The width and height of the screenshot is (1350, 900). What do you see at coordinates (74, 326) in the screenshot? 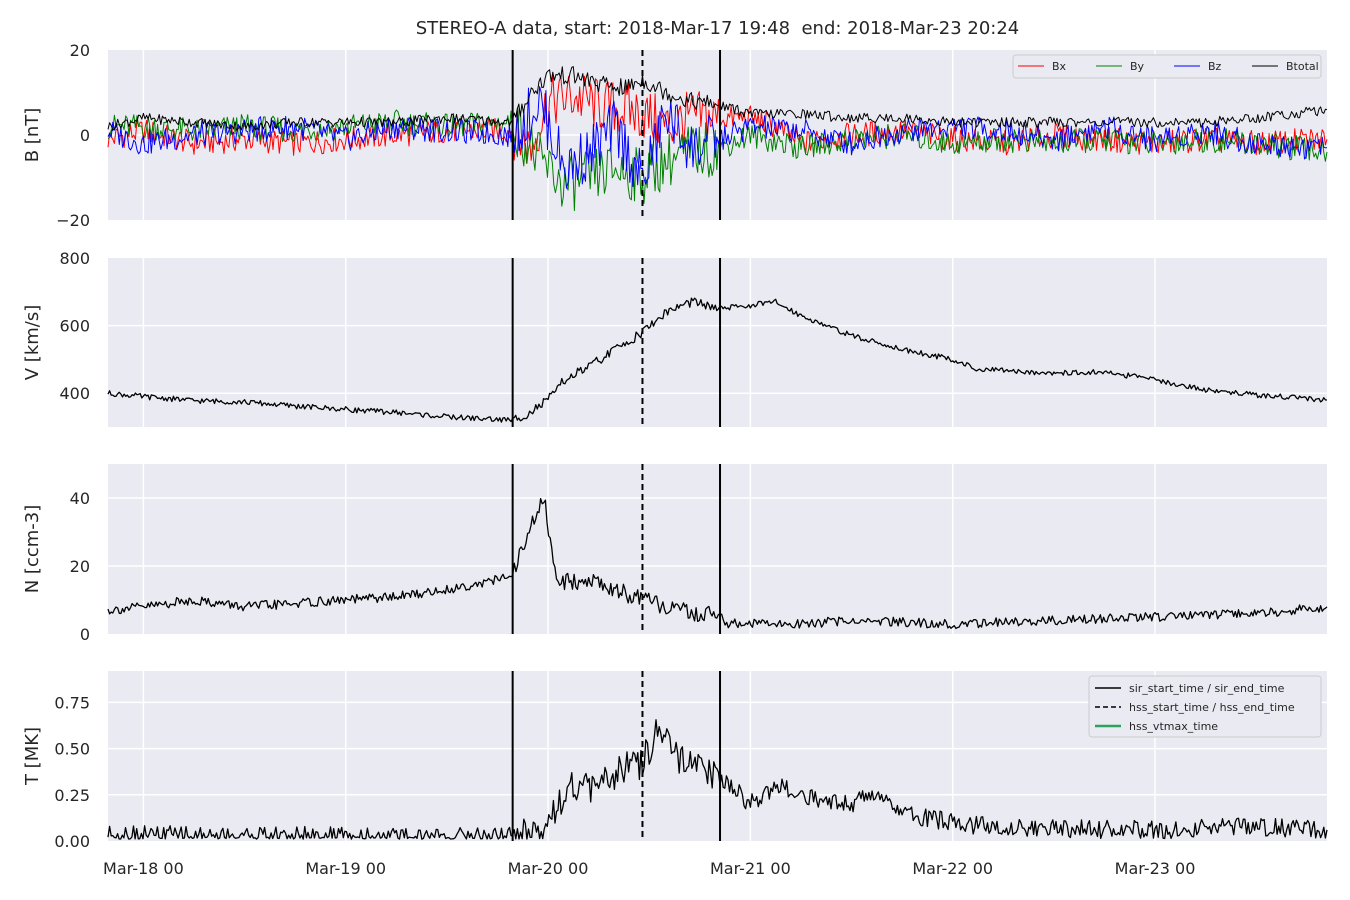
I see `y-tick-label: 600` at bounding box center [74, 326].